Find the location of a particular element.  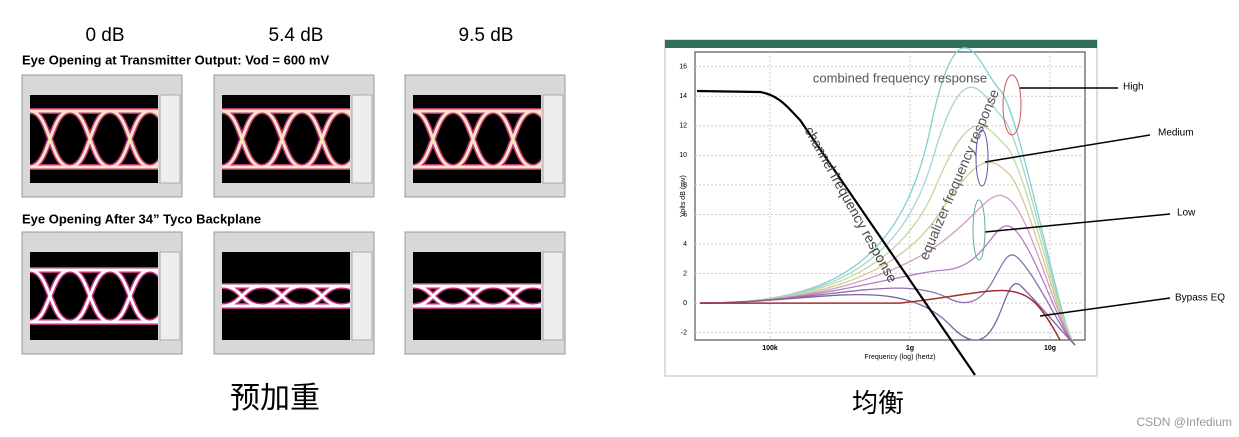

x-tick-label: 10g is located at coordinates (1050, 348).